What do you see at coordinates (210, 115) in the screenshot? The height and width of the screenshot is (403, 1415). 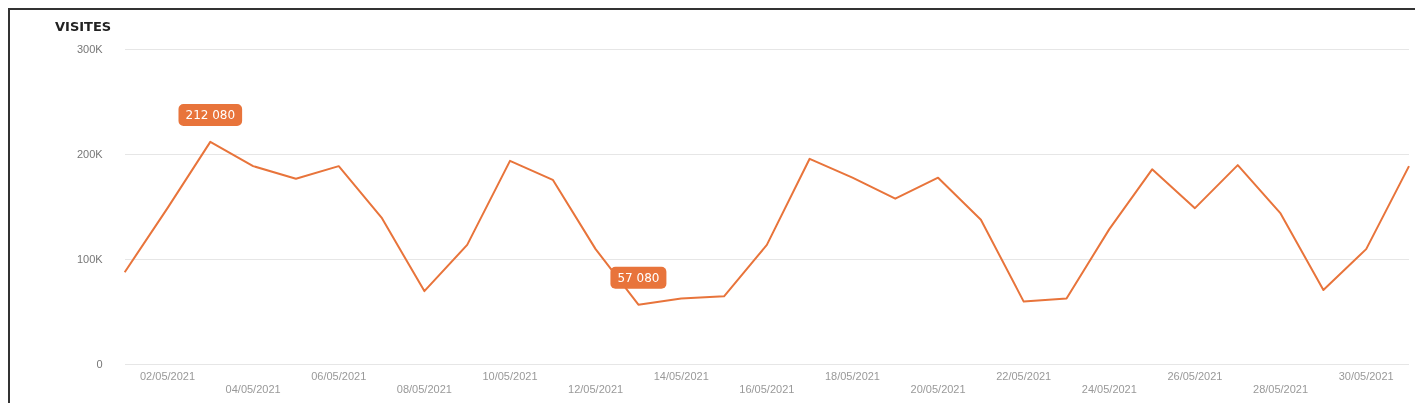 I see `data-label: 212 080` at bounding box center [210, 115].